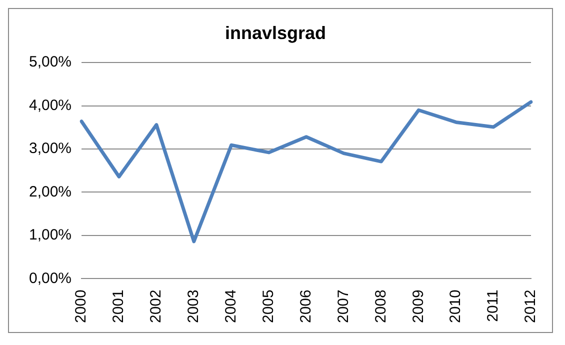 The height and width of the screenshot is (345, 565). What do you see at coordinates (231, 307) in the screenshot?
I see `x-tick-label: 2004` at bounding box center [231, 307].